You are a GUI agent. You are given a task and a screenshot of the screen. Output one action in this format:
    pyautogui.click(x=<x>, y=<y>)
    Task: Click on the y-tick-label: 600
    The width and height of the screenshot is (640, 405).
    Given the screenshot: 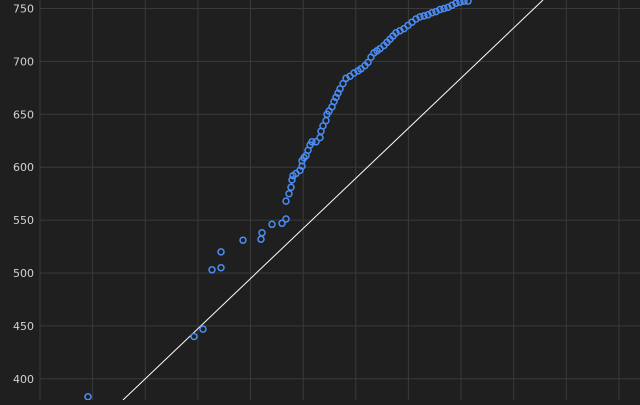 What is the action you would take?
    pyautogui.click(x=23, y=167)
    